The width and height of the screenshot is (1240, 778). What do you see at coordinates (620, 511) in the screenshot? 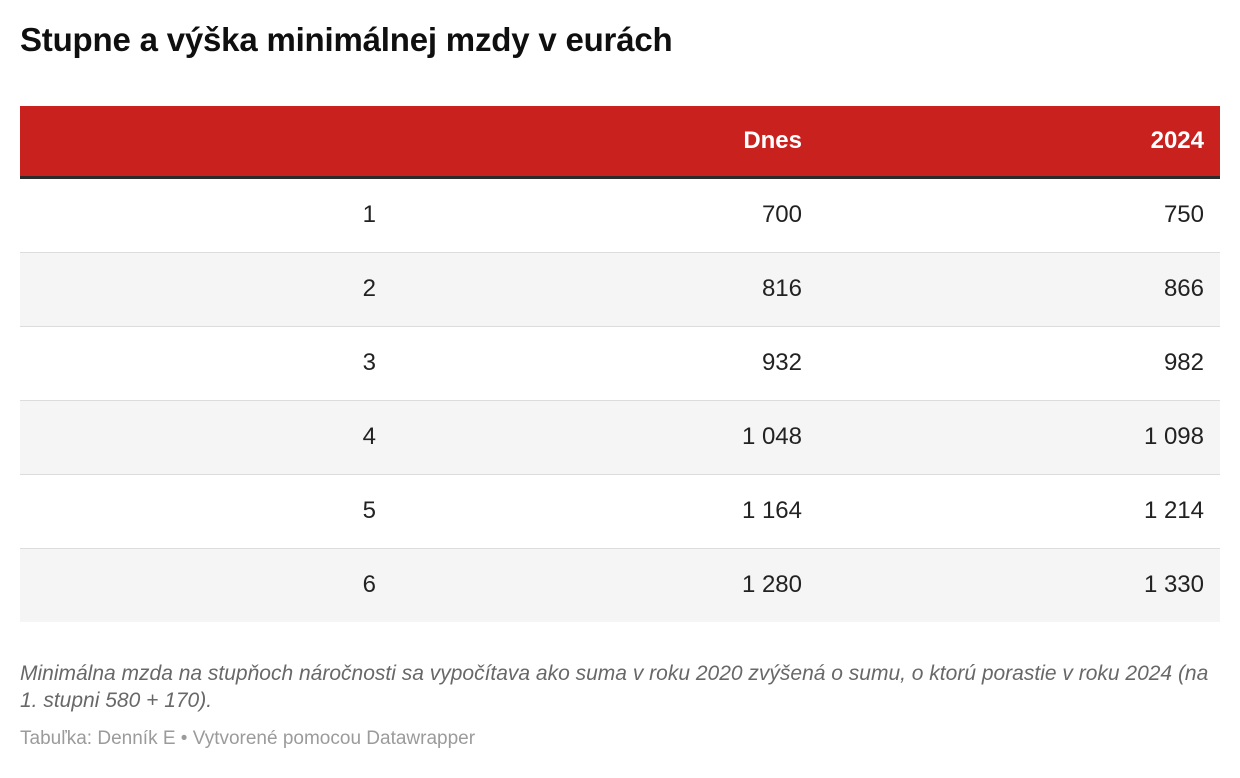
I see `table-row: 5 1 164 1 214` at bounding box center [620, 511].